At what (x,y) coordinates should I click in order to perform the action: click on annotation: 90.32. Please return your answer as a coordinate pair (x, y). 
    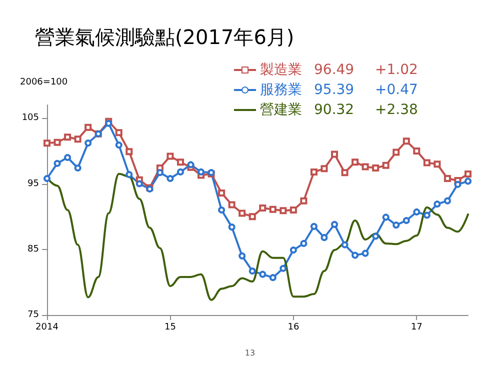
    Looking at the image, I should click on (334, 110).